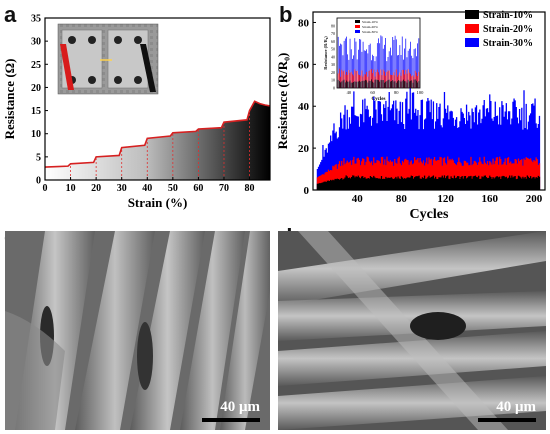  Describe the element at coordinates (429, 214) in the screenshot. I see `x-axis-label: Cycles` at that location.